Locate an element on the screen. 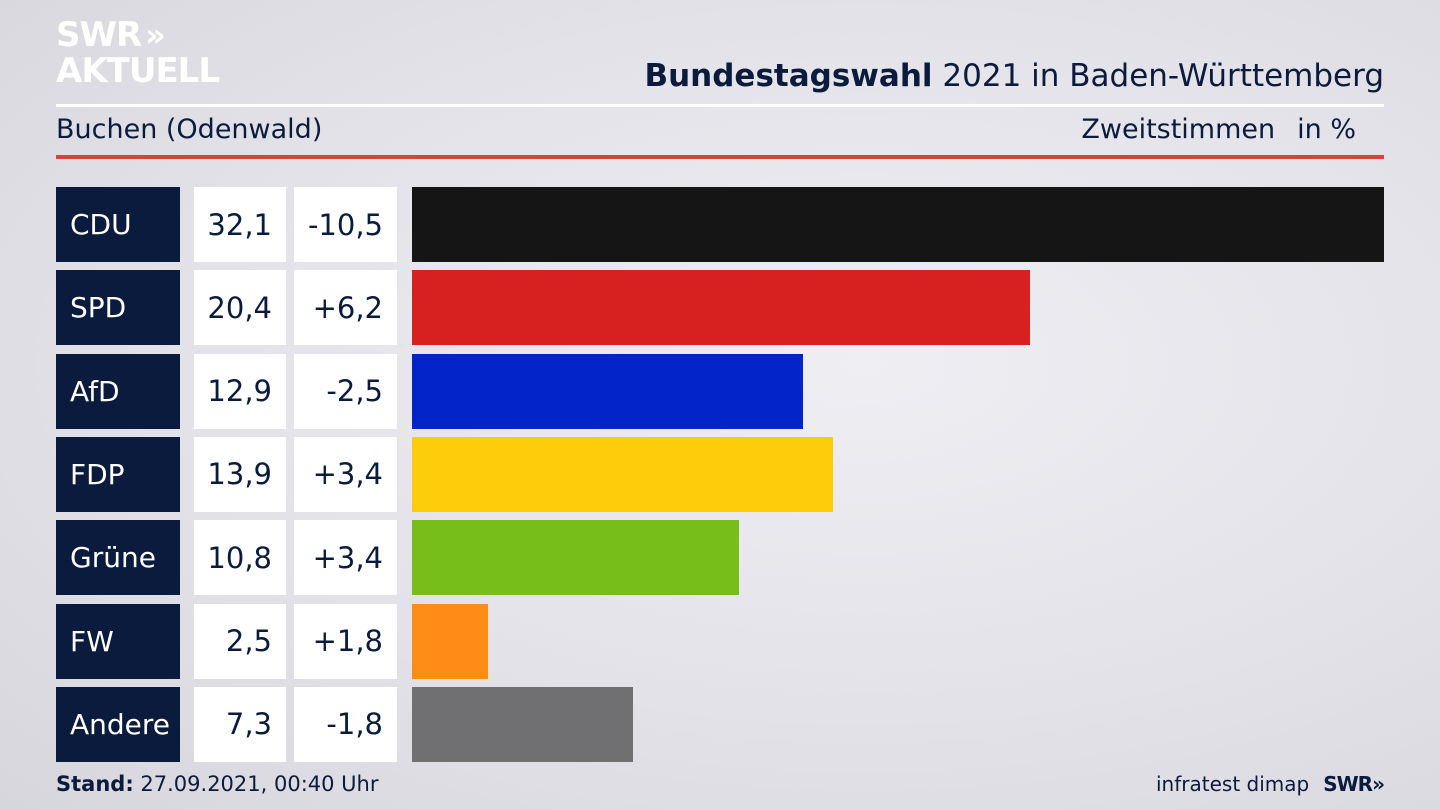 The image size is (1440, 810). bar-fdp is located at coordinates (622, 474).